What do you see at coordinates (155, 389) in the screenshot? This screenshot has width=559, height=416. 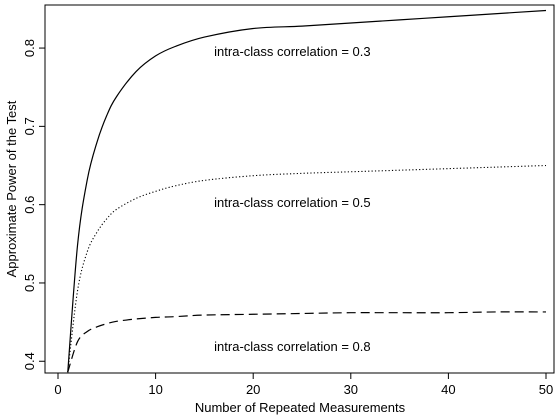 I see `x-tick-label: 10` at bounding box center [155, 389].